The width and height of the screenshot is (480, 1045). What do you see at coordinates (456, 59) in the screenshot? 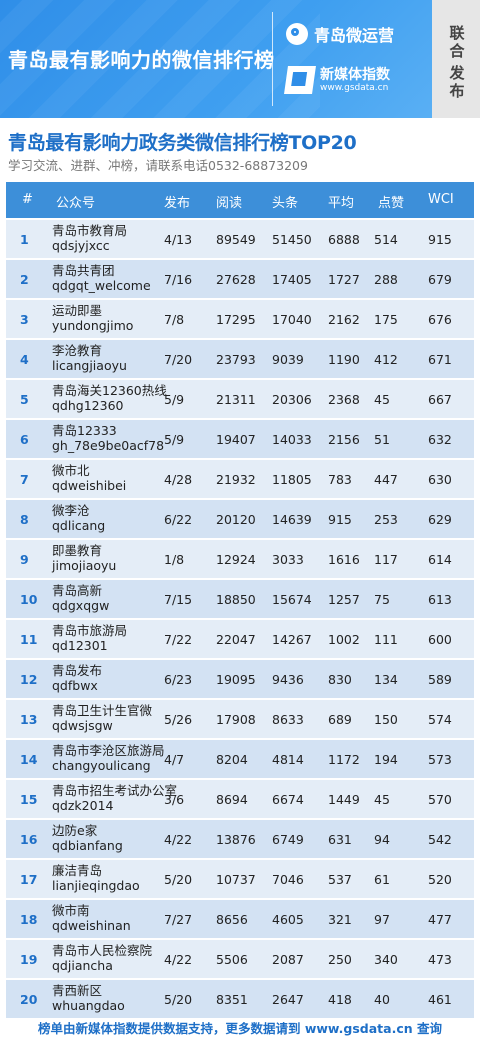
I see `joint-publish-tag: 联 合 发 布` at bounding box center [456, 59].